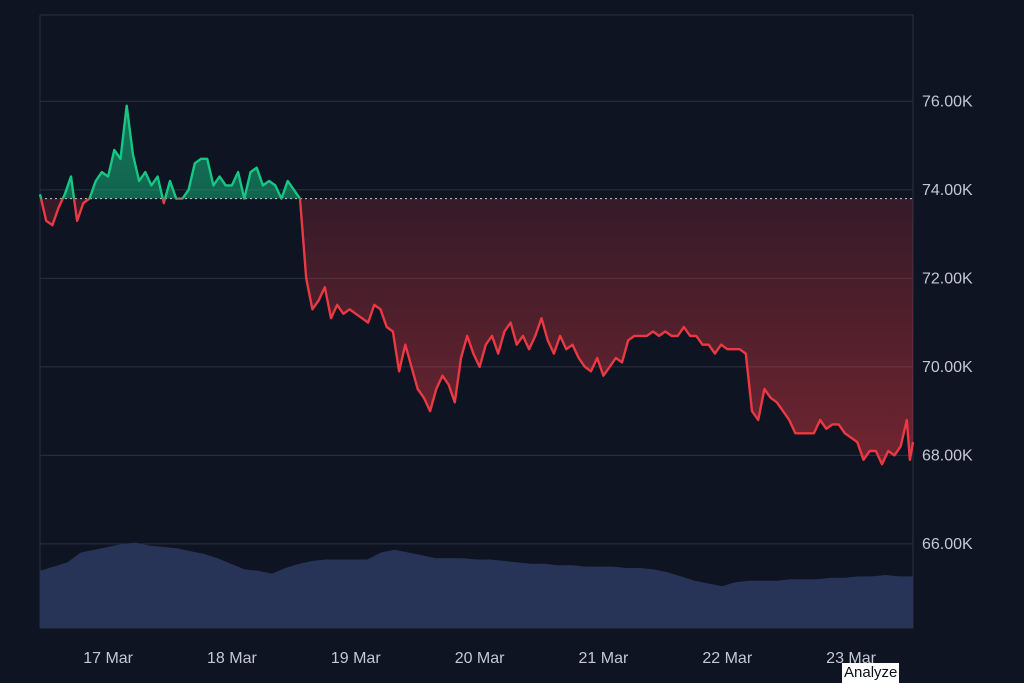 This screenshot has height=683, width=1024. Describe the element at coordinates (947, 190) in the screenshot. I see `y-tick-label: 74.00K` at that location.